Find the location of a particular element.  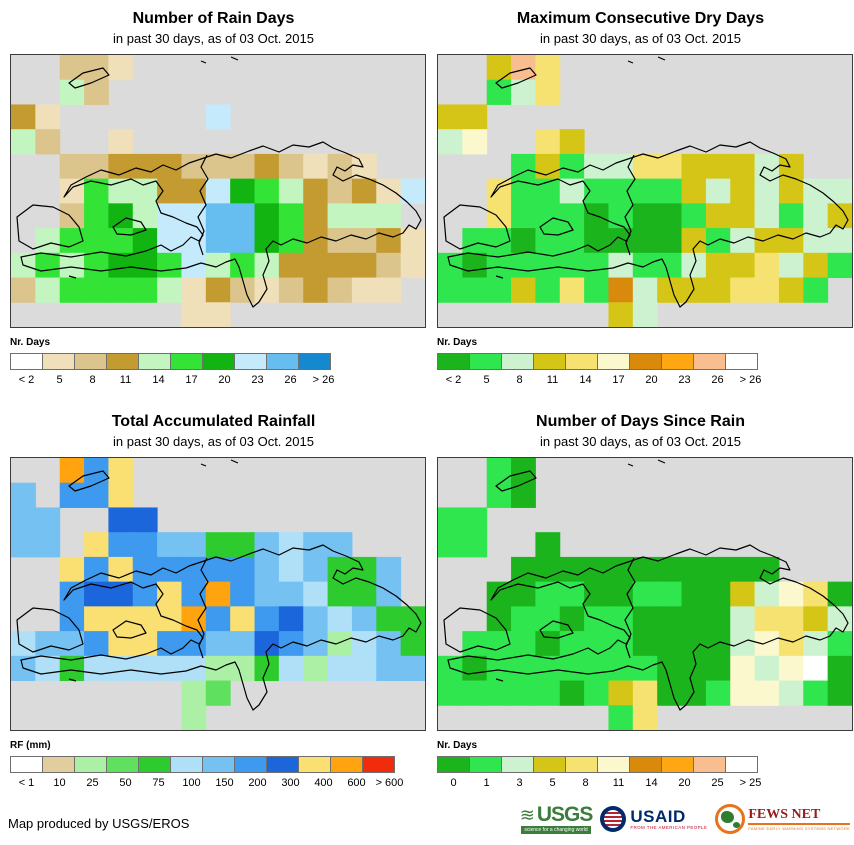

usaid-logo: USAID FROM THE AMERICAN PEOPLE is located at coordinates (653, 819).